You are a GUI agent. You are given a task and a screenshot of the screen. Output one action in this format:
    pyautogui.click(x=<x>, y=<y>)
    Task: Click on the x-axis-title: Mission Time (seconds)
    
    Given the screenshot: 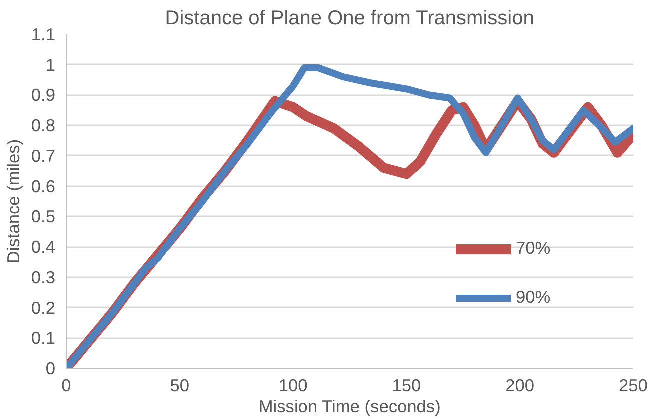 What is the action you would take?
    pyautogui.click(x=349, y=406)
    